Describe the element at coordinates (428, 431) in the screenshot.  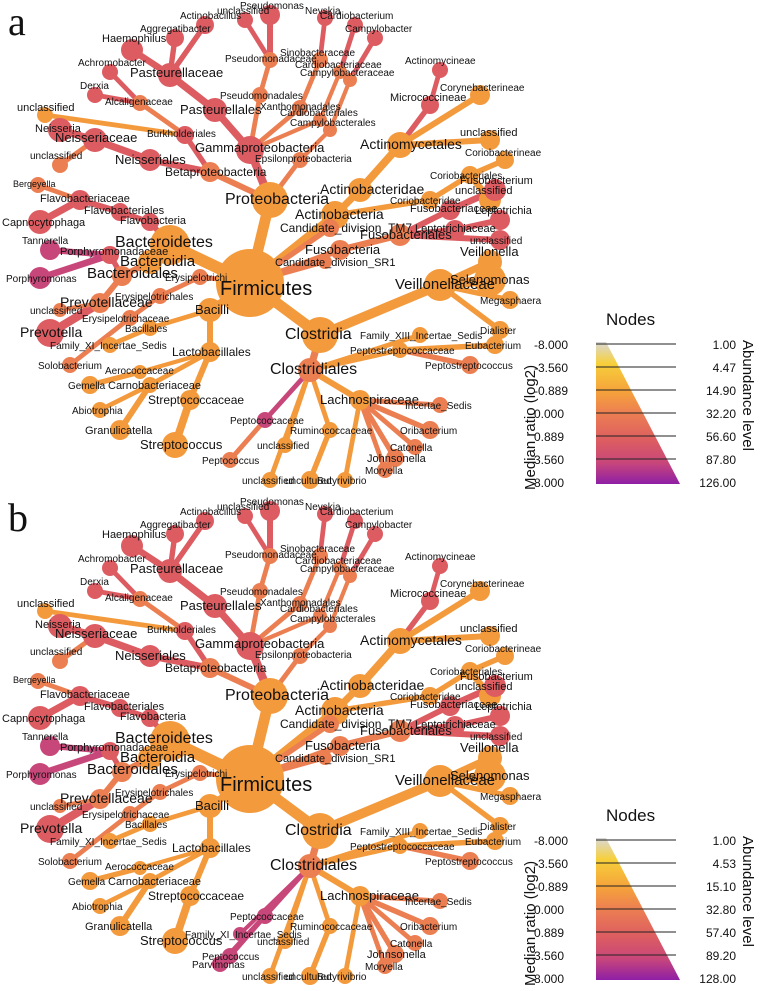
I see `node-label: Oribacterium` at that location.